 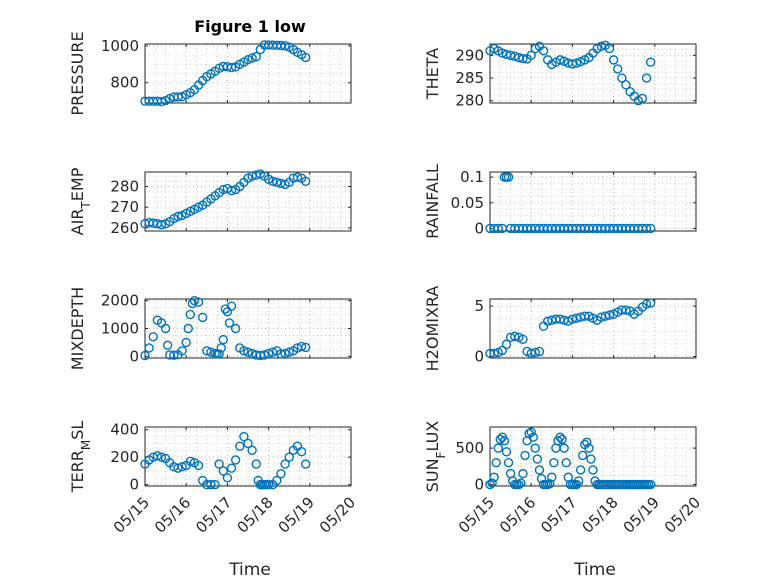 I want to click on y-axis-label-main: THETA, so click(x=432, y=74).